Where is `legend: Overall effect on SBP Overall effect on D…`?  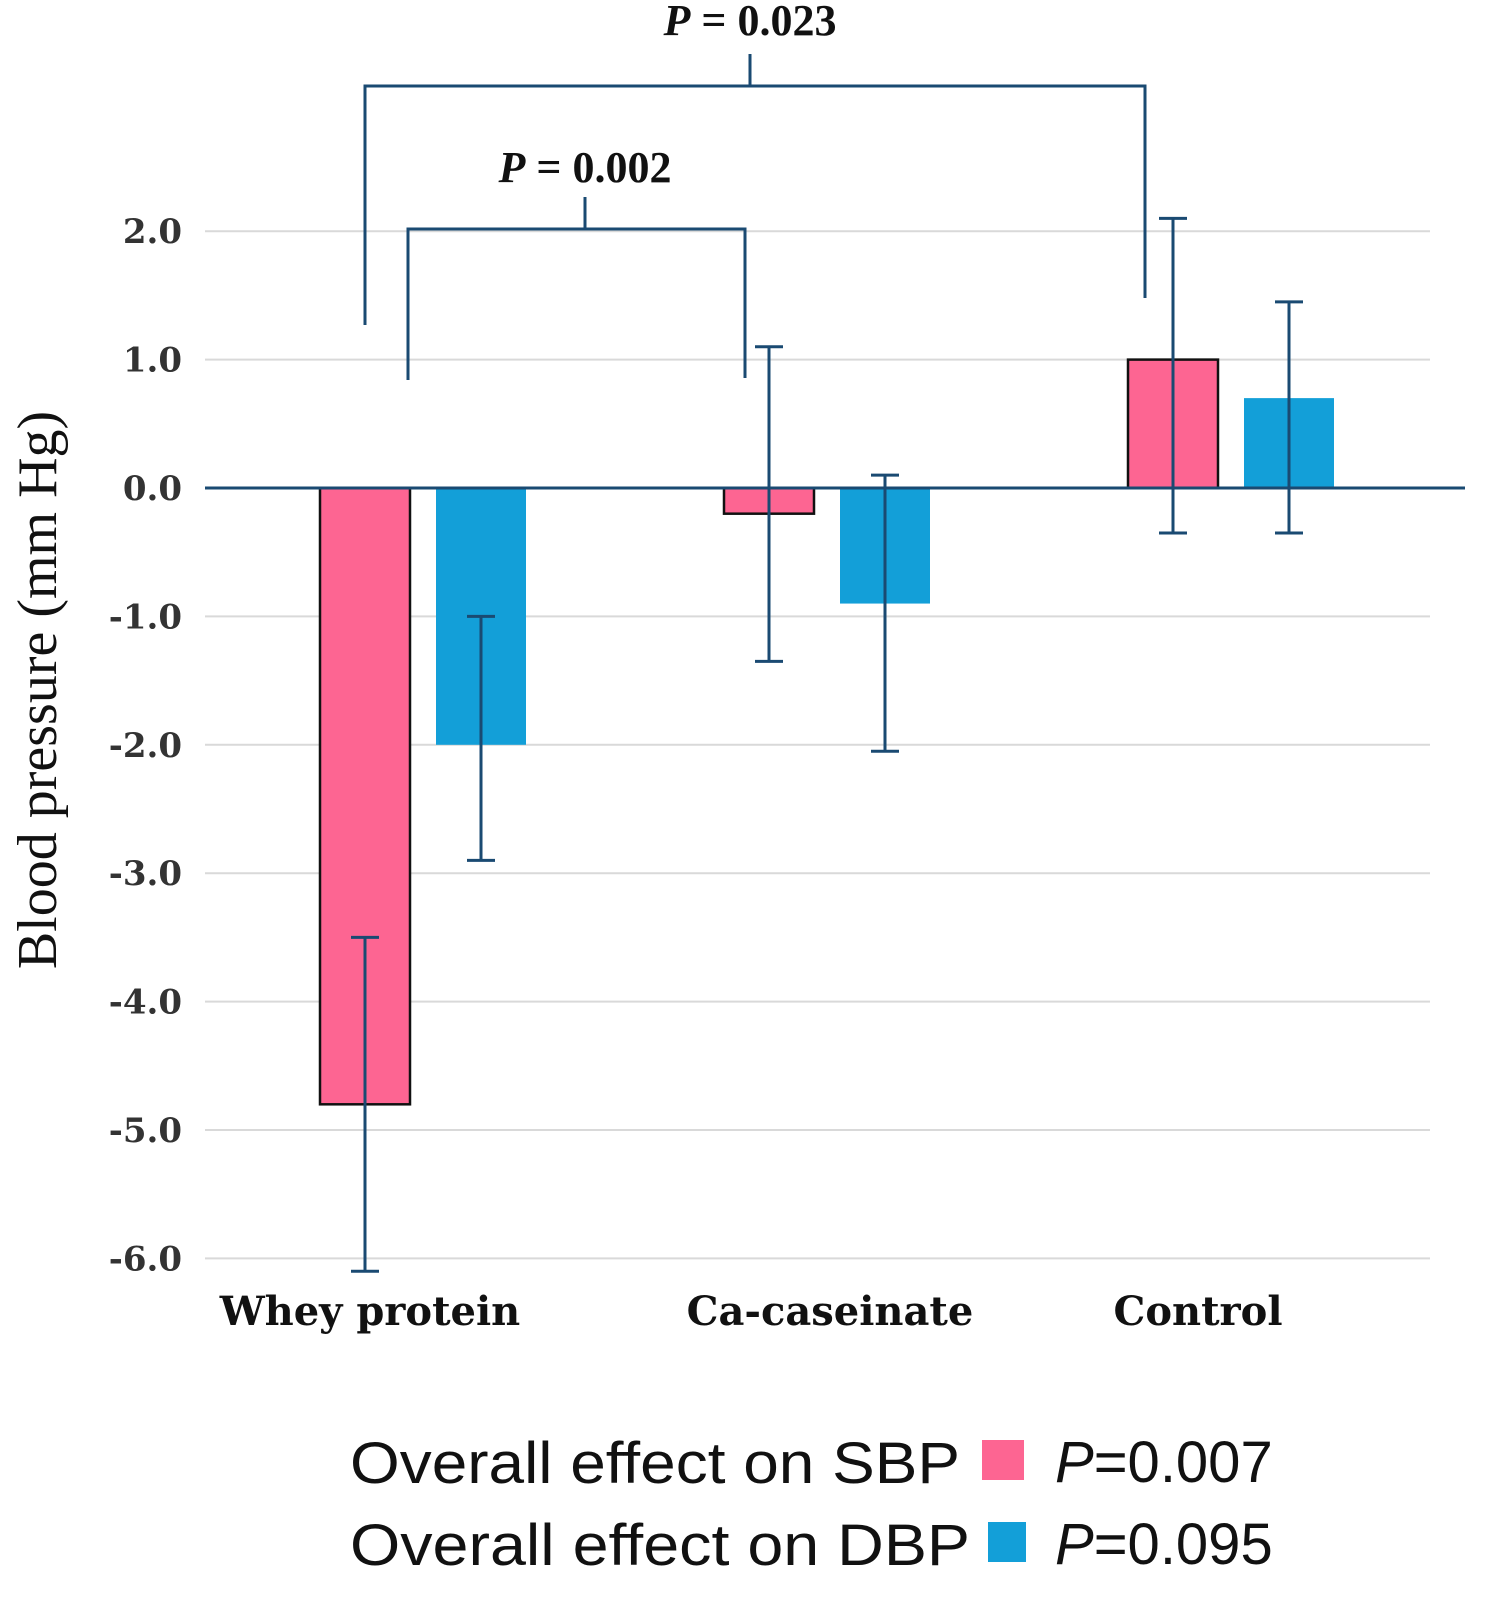 legend: Overall effect on SBP Overall effect on D… is located at coordinates (688, 1504).